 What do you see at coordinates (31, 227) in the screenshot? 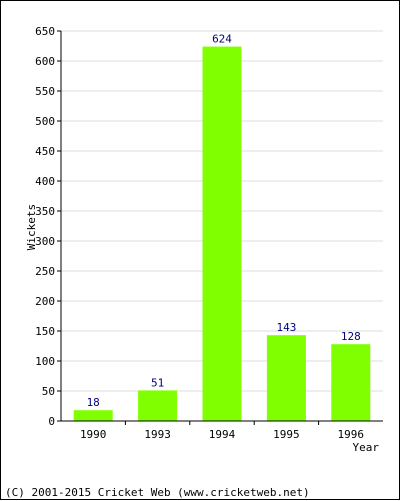
I see `y-axis-label: Wickets` at bounding box center [31, 227].